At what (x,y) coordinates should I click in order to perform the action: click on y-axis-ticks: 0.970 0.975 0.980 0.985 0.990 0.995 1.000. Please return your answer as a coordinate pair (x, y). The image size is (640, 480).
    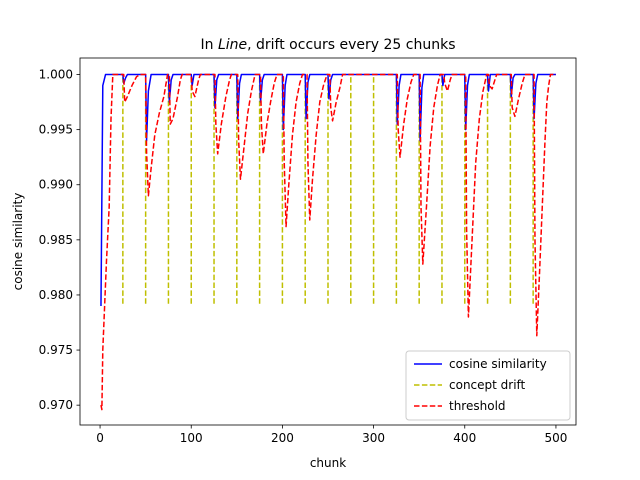
    Looking at the image, I should click on (59, 240).